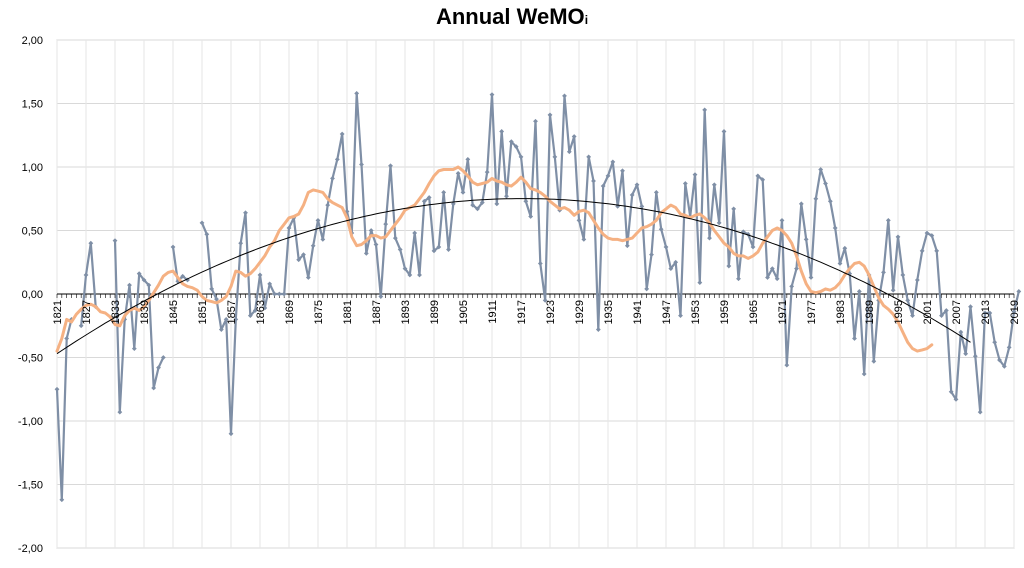 This screenshot has width=1024, height=568. What do you see at coordinates (667, 312) in the screenshot?
I see `x-tick-label: 1947` at bounding box center [667, 312].